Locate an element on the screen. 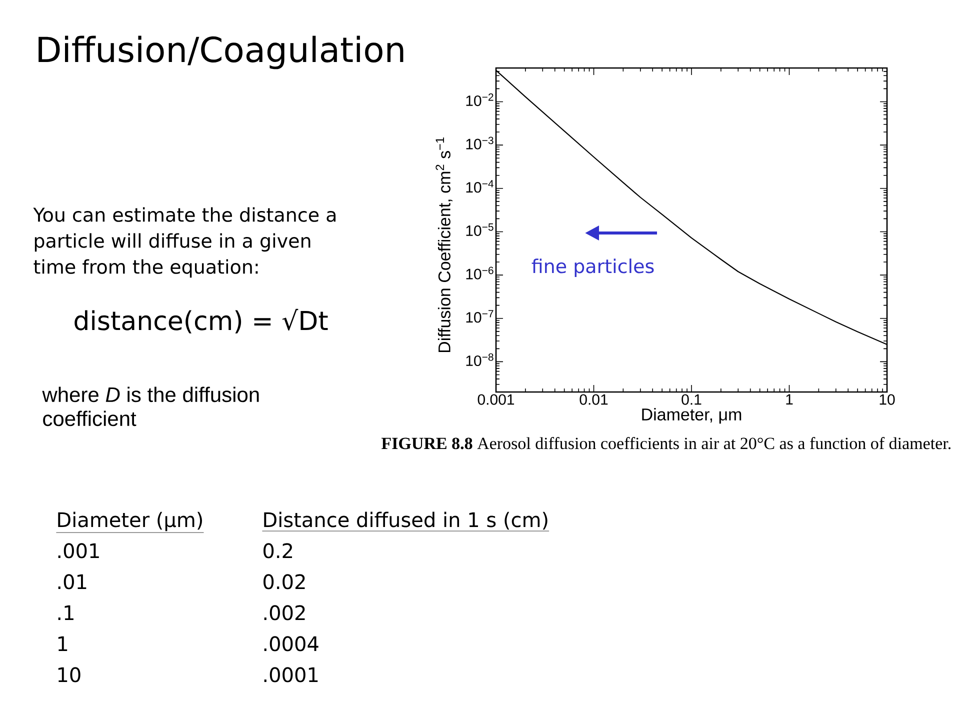 Image resolution: width=960 pixels, height=720 pixels. x-tick-label: 0.1 is located at coordinates (692, 399).